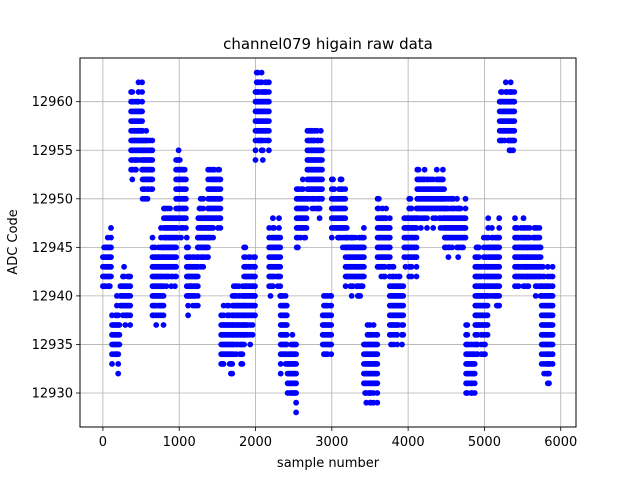  What do you see at coordinates (103, 442) in the screenshot?
I see `x-tick-label: 0` at bounding box center [103, 442].